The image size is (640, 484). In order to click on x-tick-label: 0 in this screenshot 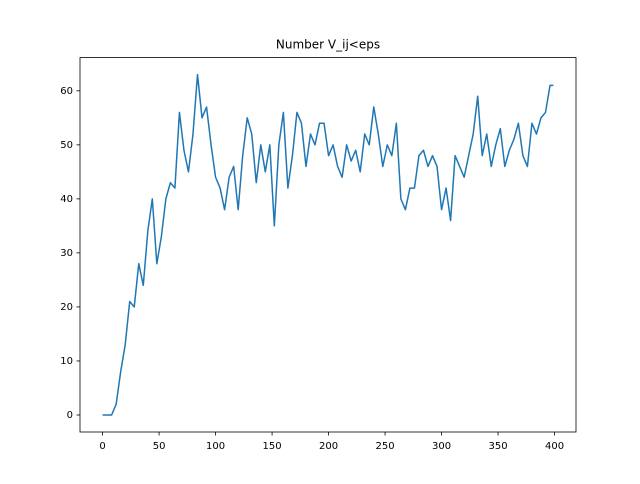, I will do `click(102, 446)`.